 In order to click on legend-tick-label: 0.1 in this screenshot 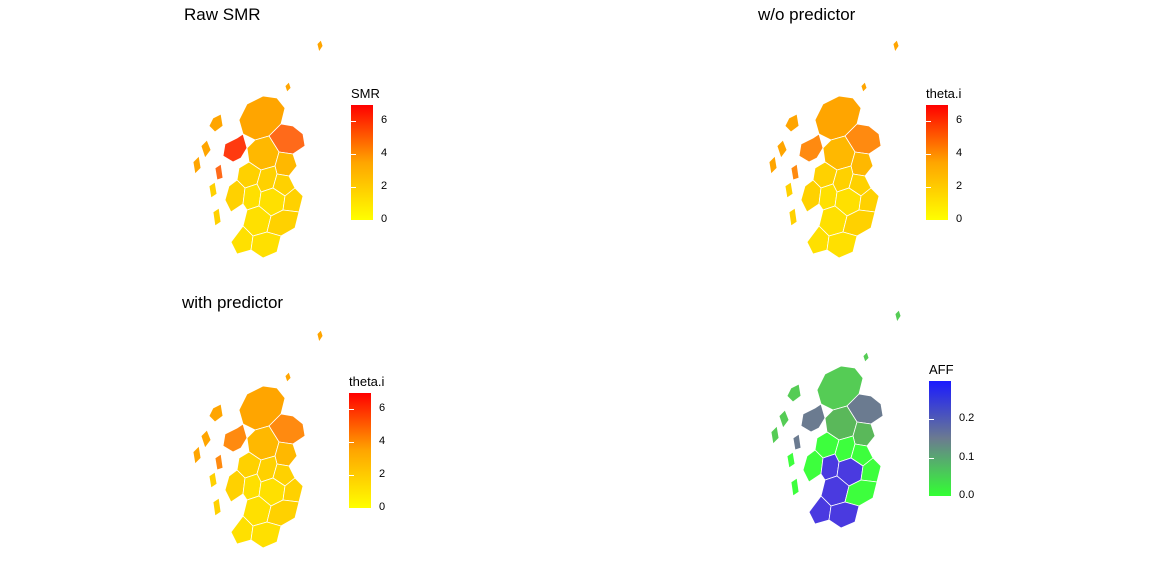, I will do `click(967, 456)`.